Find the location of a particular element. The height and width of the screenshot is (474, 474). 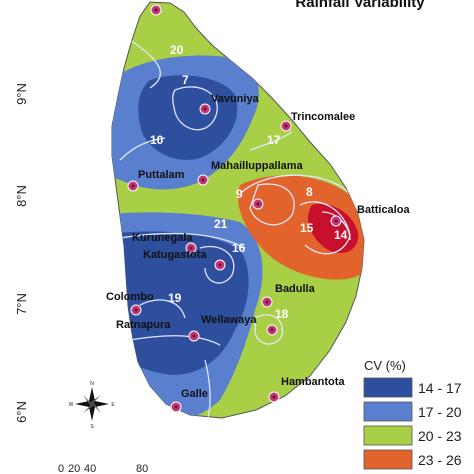

compass-arrow-n is located at coordinates (92, 395).